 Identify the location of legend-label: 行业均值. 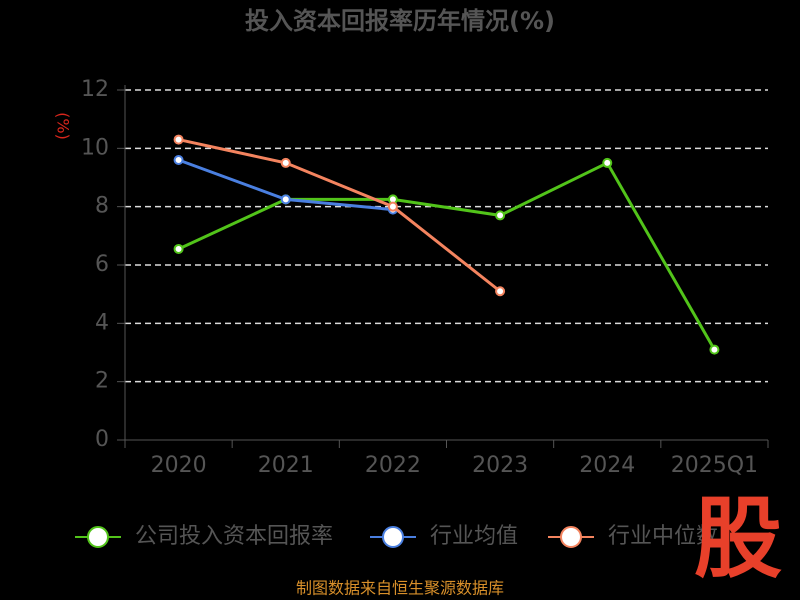
(474, 536).